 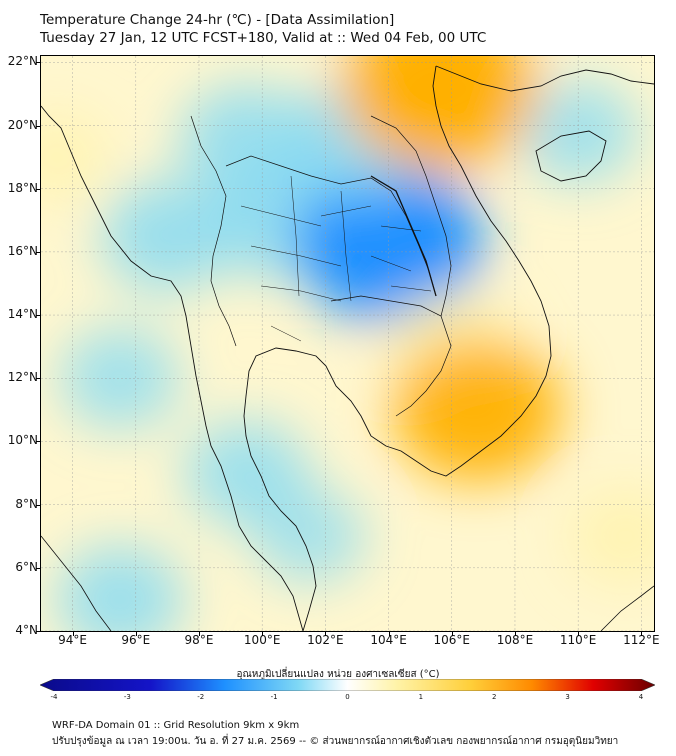 What do you see at coordinates (136, 640) in the screenshot?
I see `lon-tick-label: 96°E` at bounding box center [136, 640].